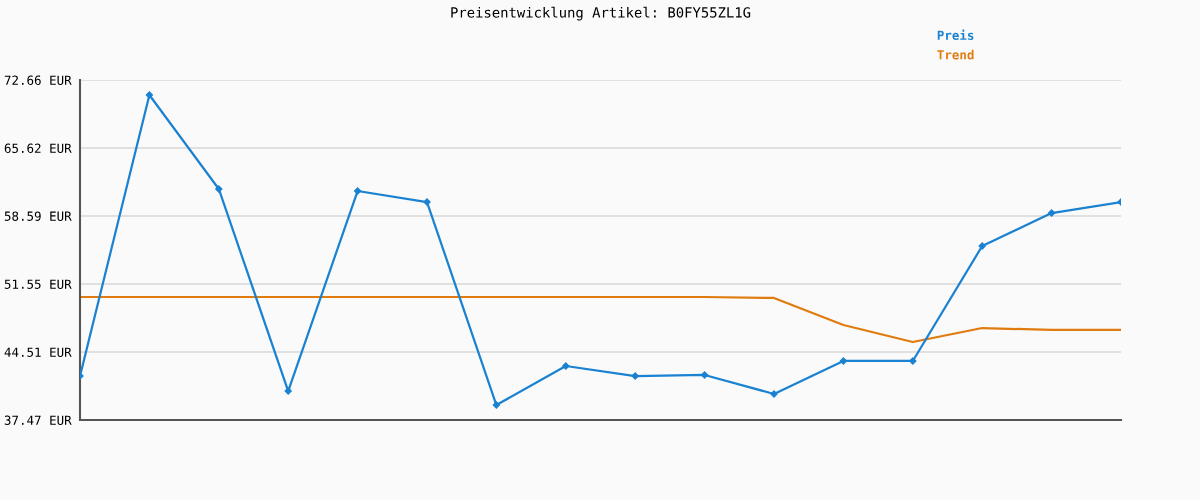 This screenshot has width=1200, height=500. What do you see at coordinates (38, 216) in the screenshot?
I see `y-tick-label: 58.59 EUR` at bounding box center [38, 216].